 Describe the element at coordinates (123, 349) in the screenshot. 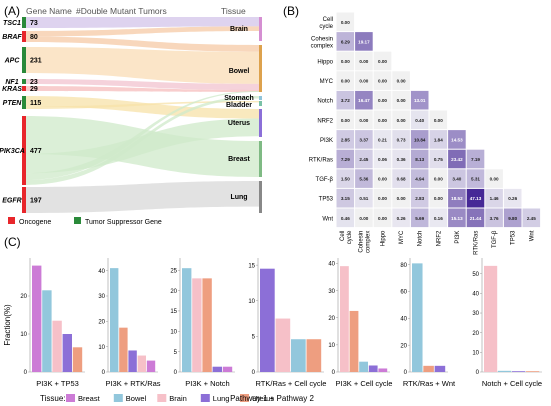

I see `bar-pi3k-rtk-ras-uterus` at that location.